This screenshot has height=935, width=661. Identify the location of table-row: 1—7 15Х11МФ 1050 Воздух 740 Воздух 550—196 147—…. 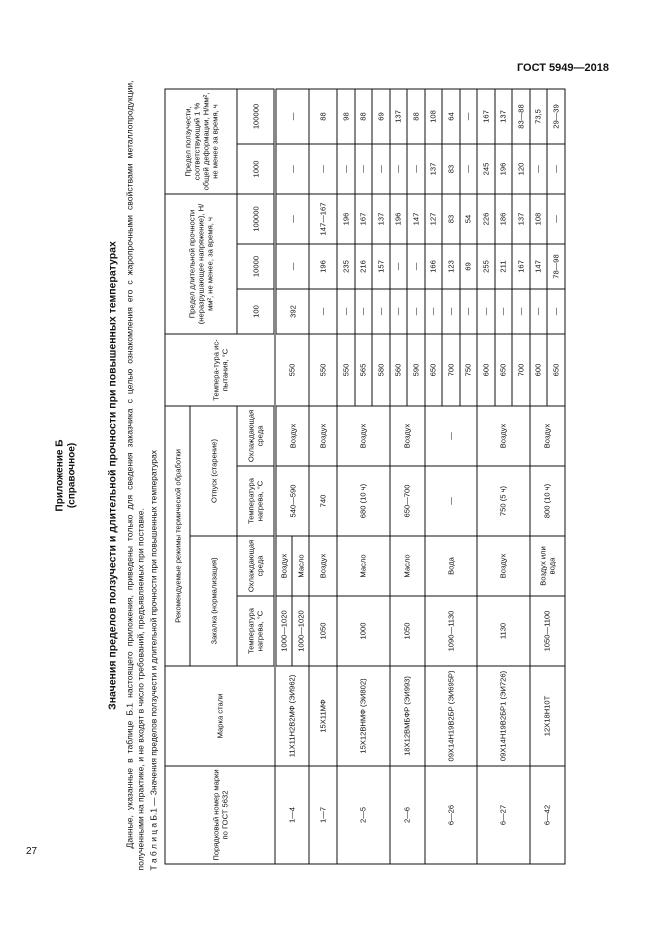
(323, 476).